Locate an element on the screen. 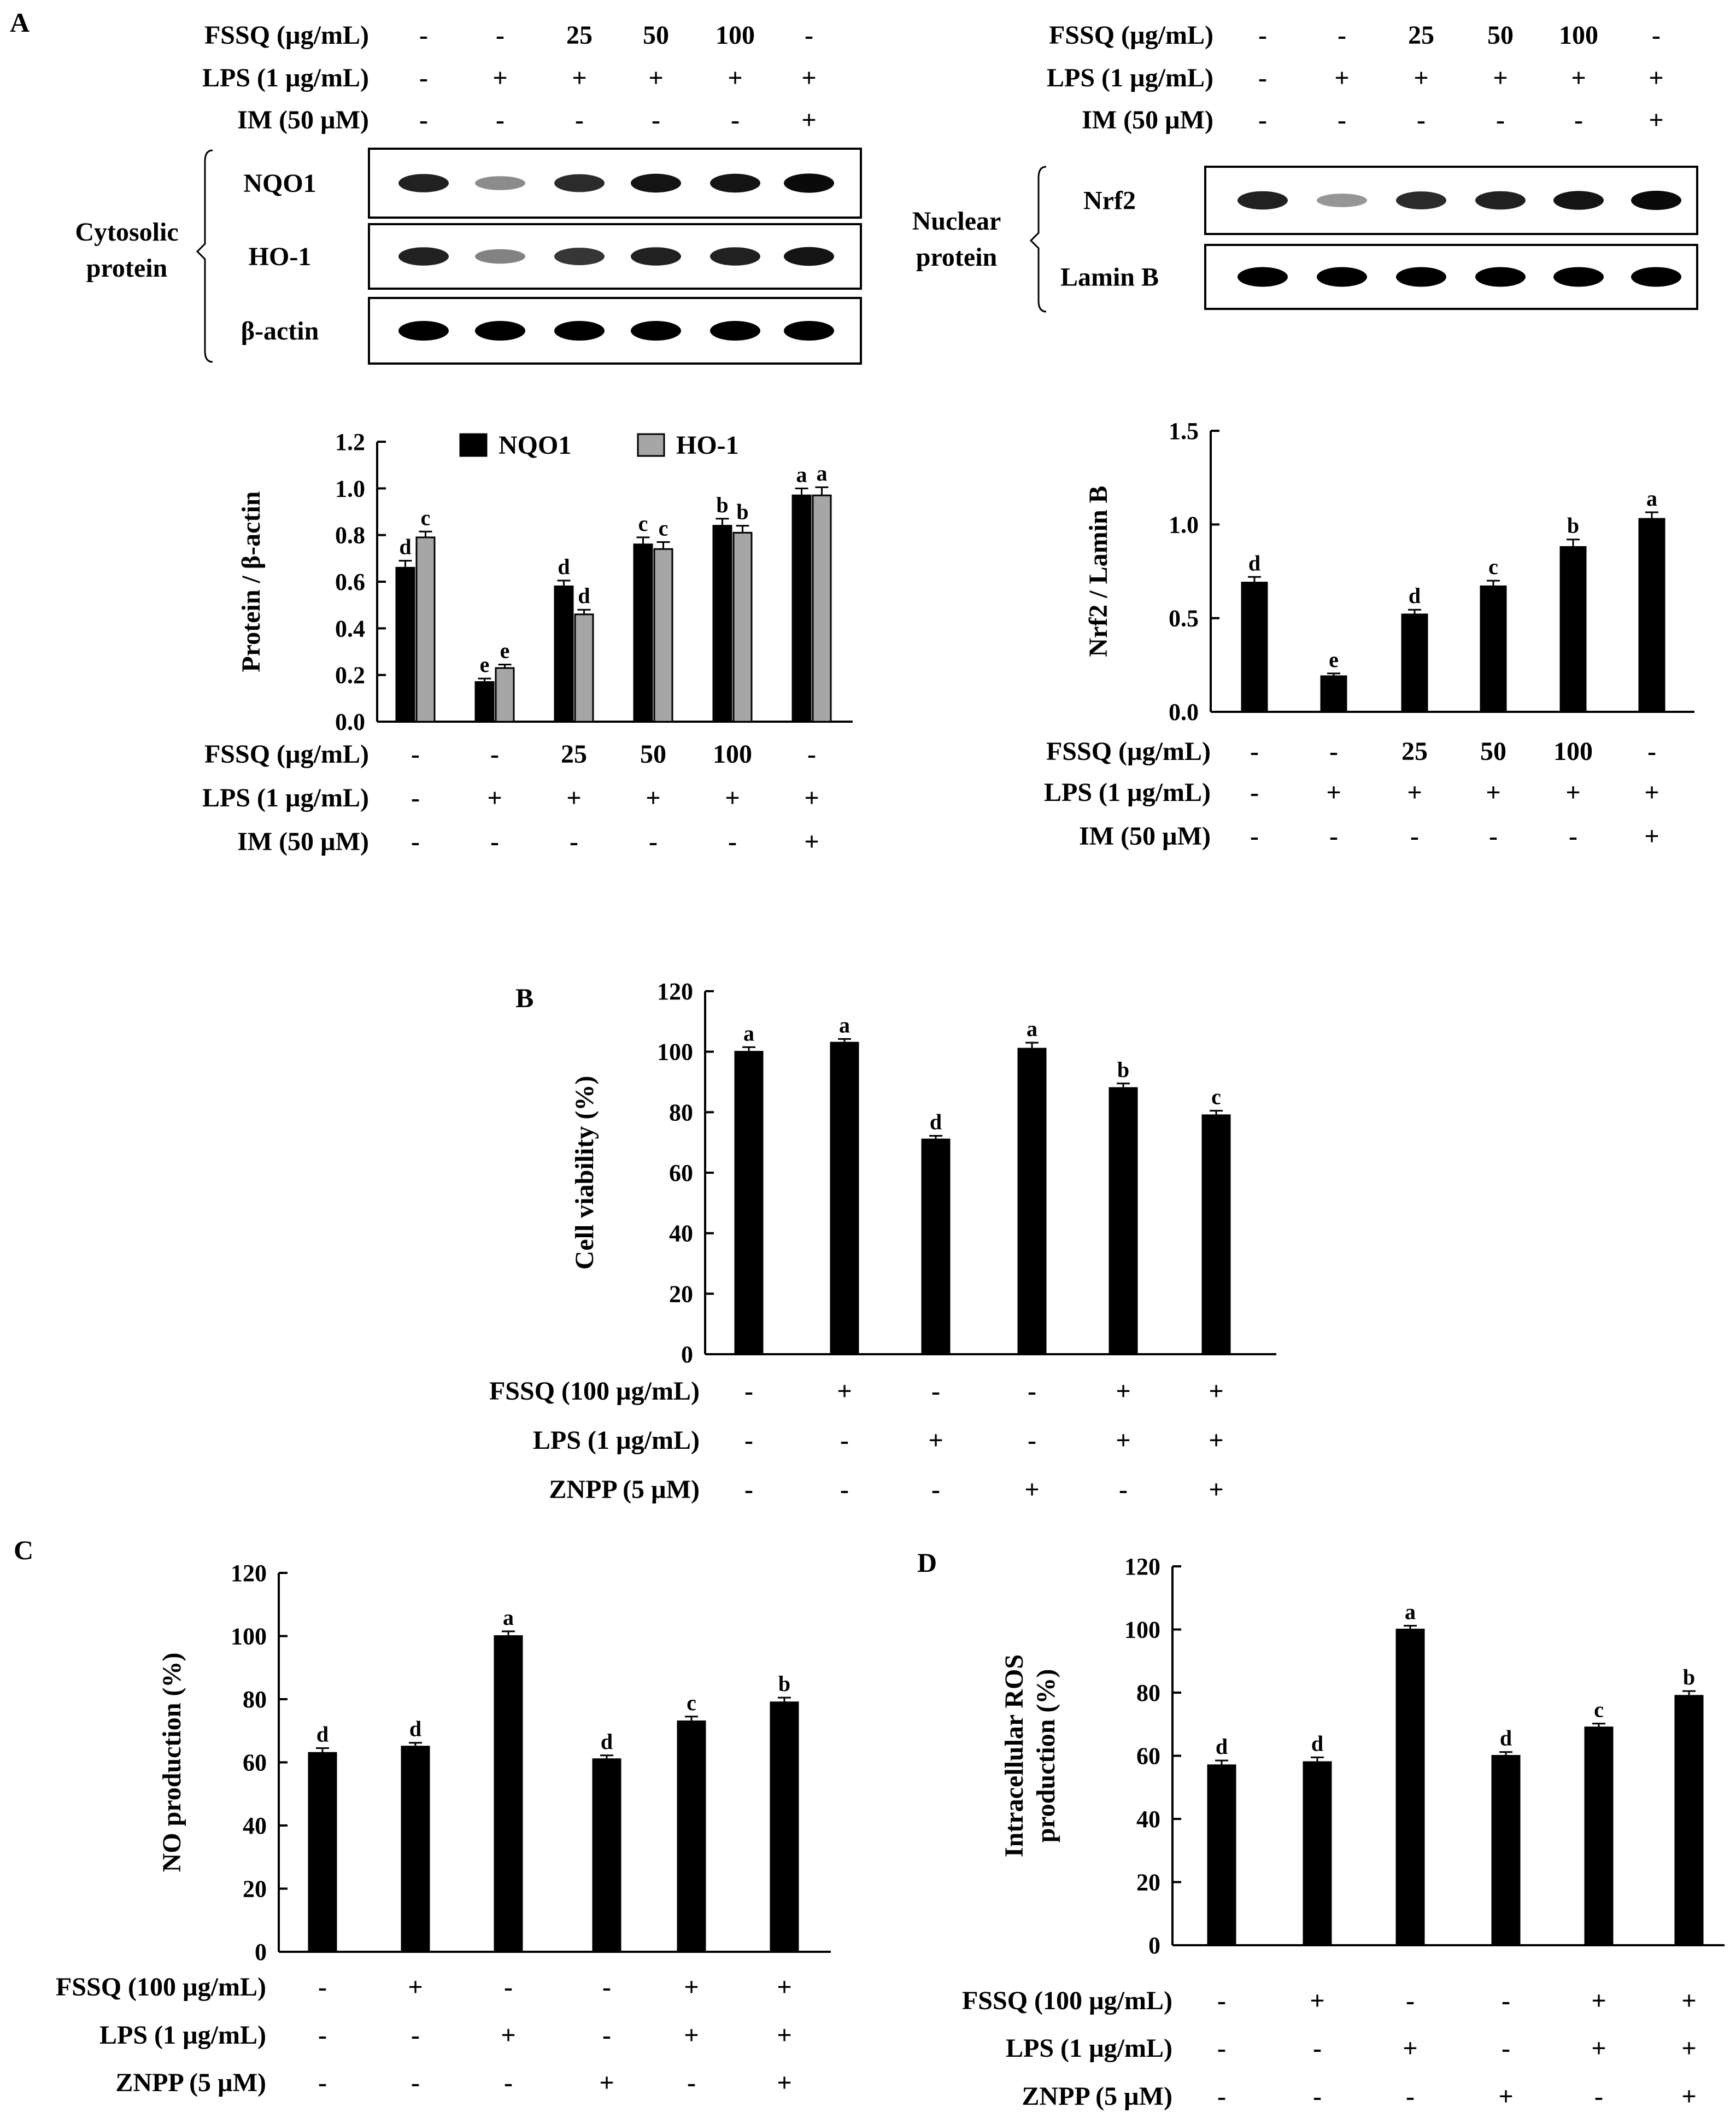 The image size is (1736, 2124). chart-A-left-treatment-sign-2-1: - is located at coordinates (494, 841).